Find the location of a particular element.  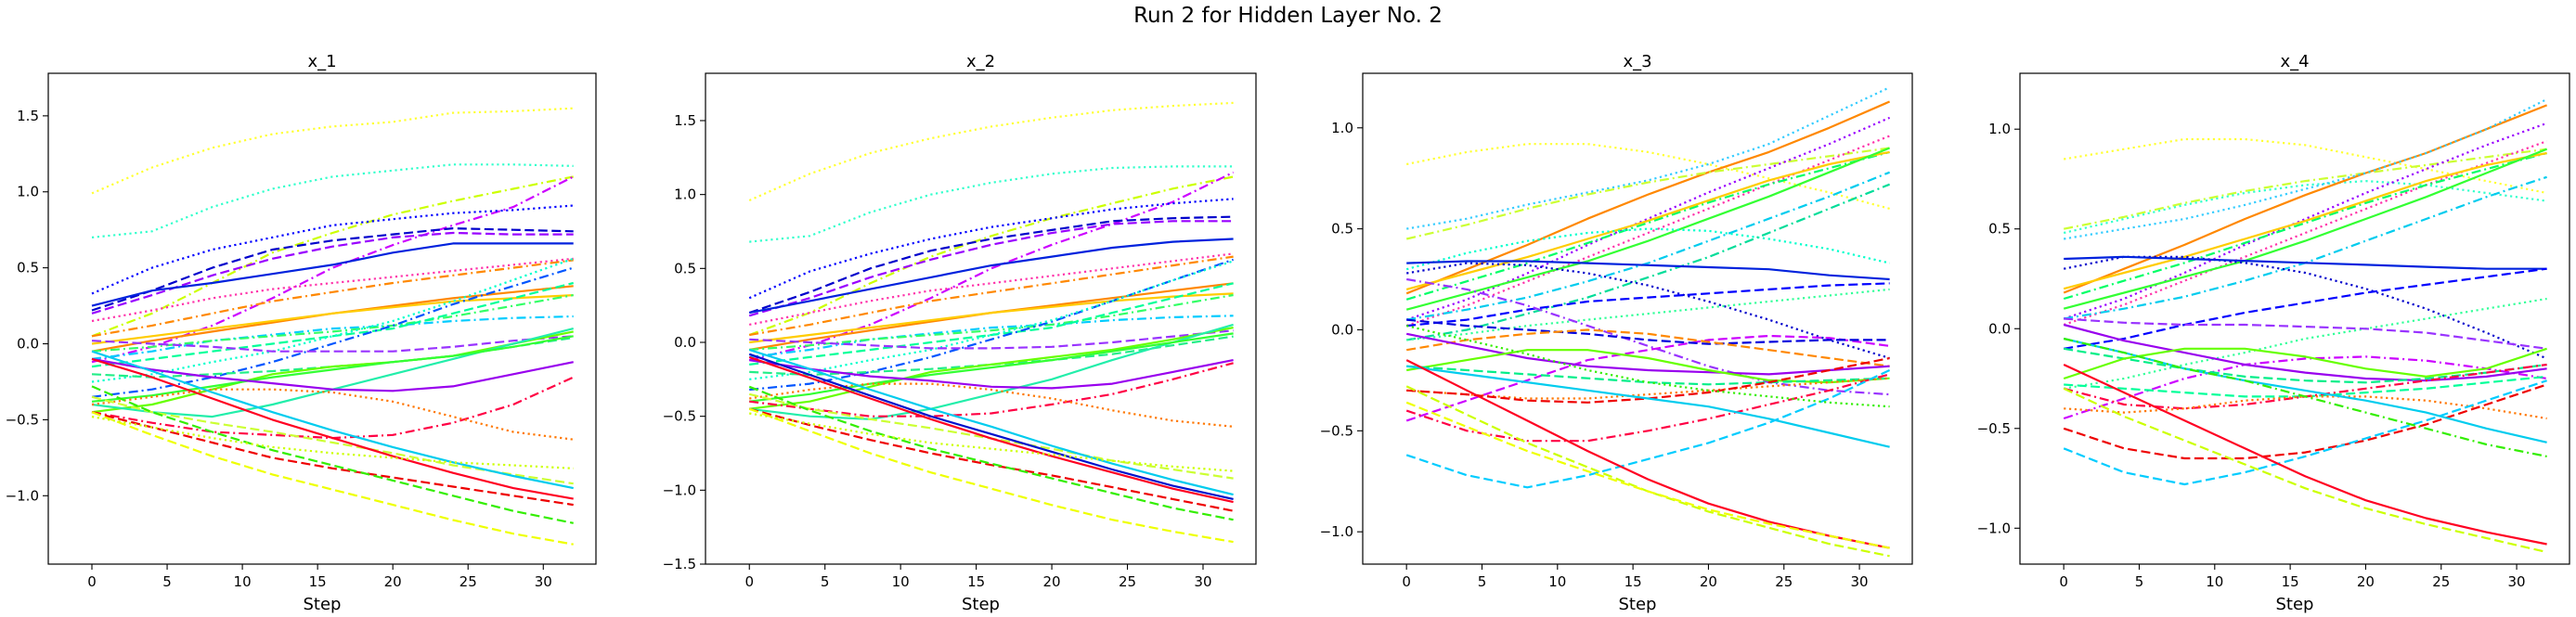

x-tick-label: 0 is located at coordinates (749, 581).